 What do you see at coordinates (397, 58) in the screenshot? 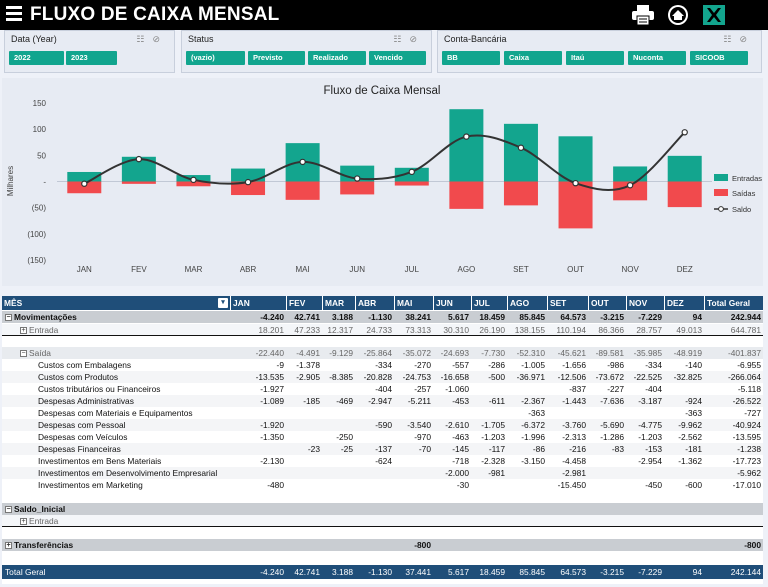
I see `slicer-item-vencido: Vencido` at bounding box center [397, 58].